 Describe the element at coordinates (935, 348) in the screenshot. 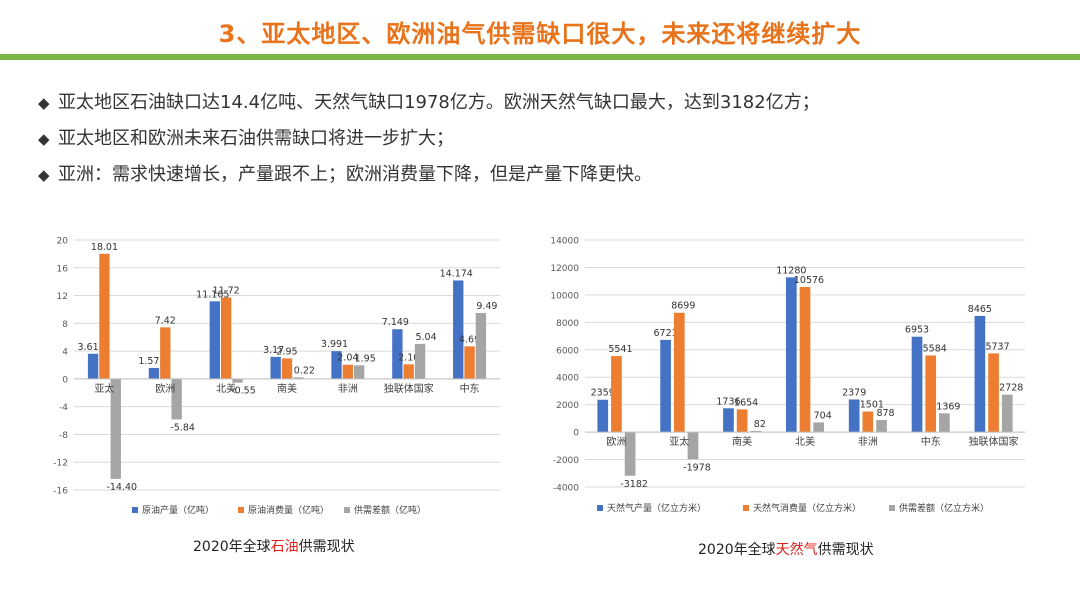

I see `data-label: 5584` at that location.